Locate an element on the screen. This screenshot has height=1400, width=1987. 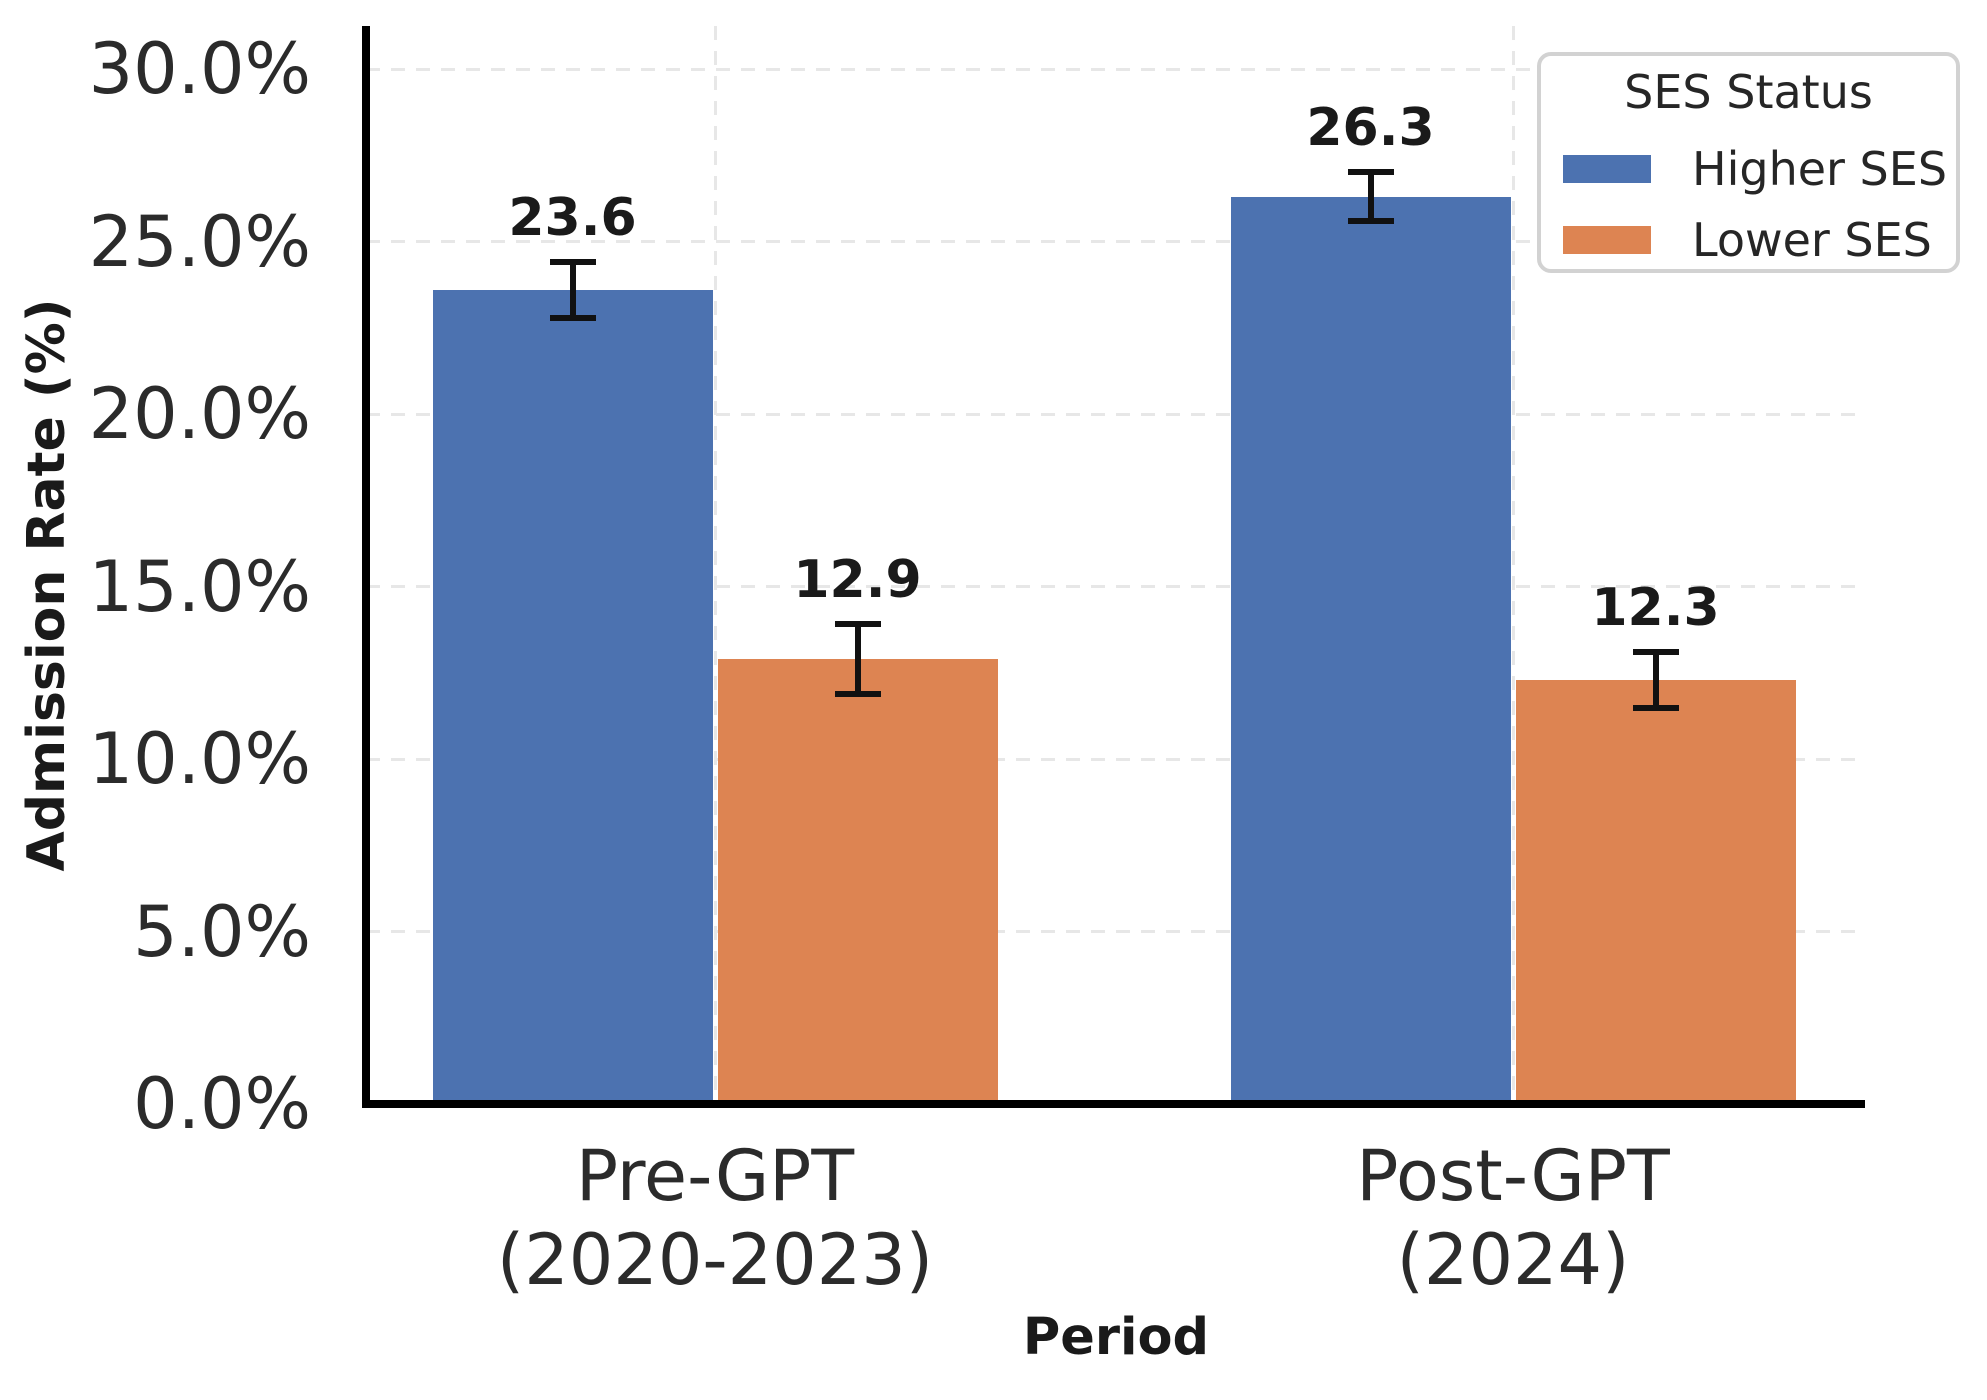
y-tick-label: 25.0% is located at coordinates (199, 241).